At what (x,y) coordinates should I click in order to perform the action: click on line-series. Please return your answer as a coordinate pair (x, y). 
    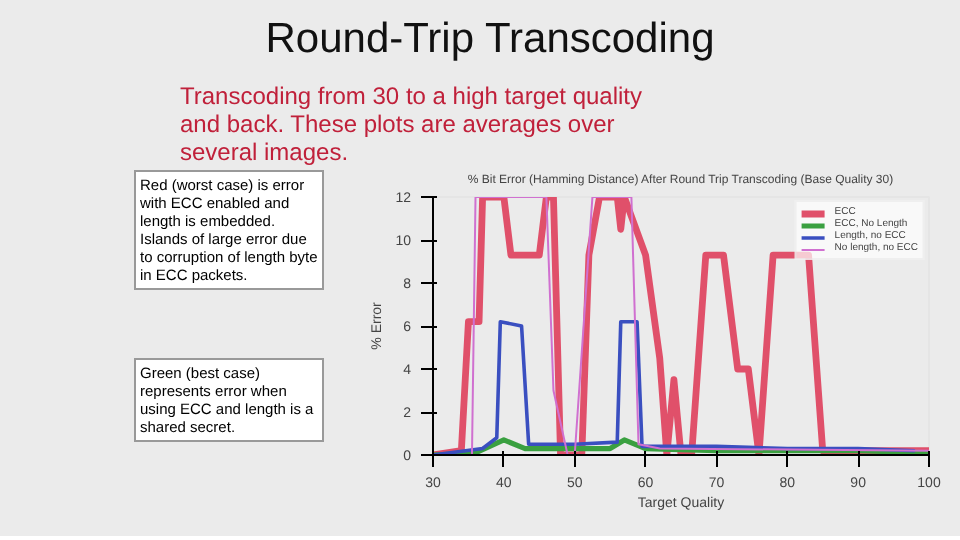
    Looking at the image, I should click on (675, 387).